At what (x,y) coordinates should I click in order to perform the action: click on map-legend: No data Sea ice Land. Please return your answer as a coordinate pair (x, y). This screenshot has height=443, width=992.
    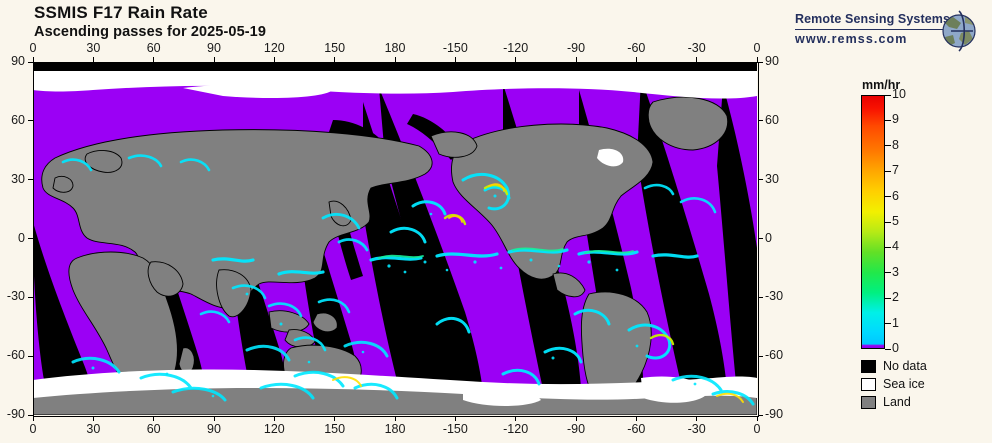
    Looking at the image, I should click on (921, 384).